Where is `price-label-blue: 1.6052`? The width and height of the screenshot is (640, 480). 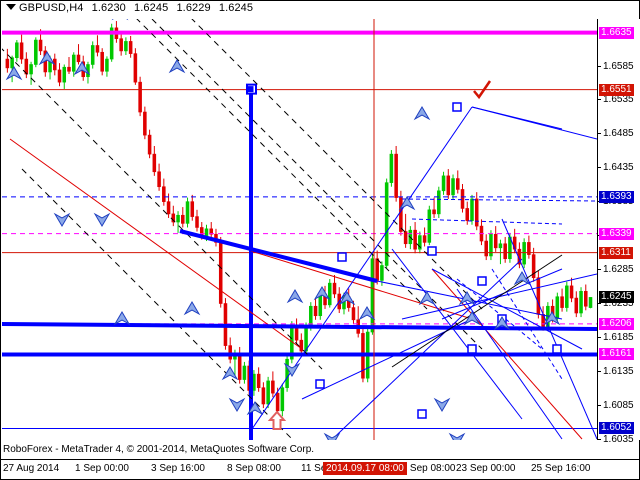 price-label-blue: 1.6052 is located at coordinates (616, 428).